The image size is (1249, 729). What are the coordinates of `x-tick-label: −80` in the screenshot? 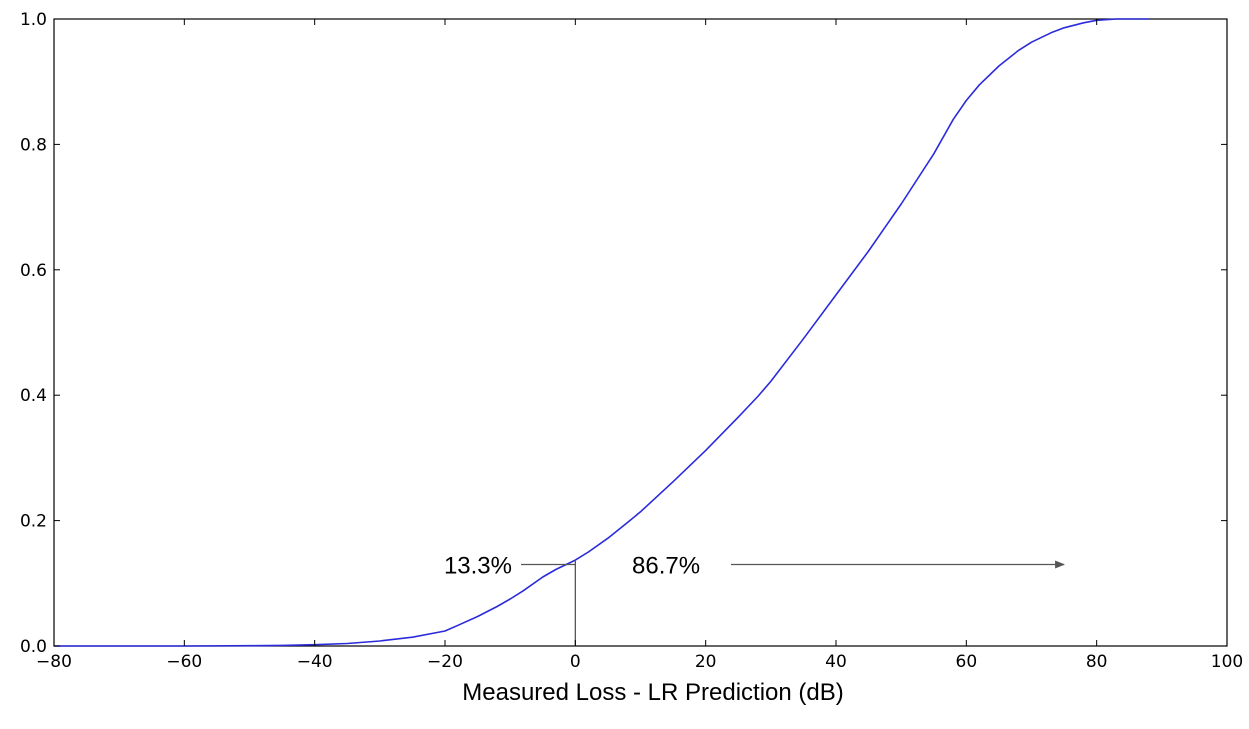 It's located at (54, 662).